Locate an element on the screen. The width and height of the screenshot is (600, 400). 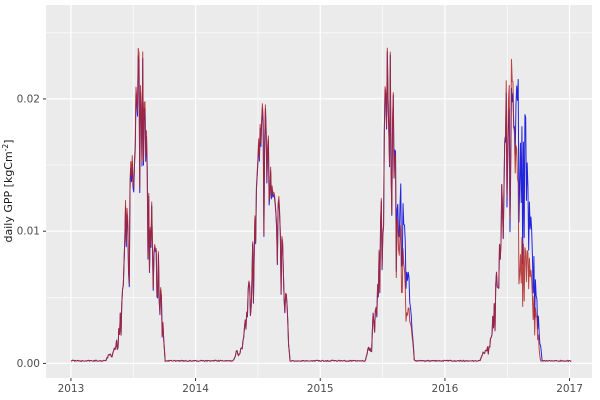
y-axis-title: daily GPP [kgCm-2] is located at coordinates (8, 191).